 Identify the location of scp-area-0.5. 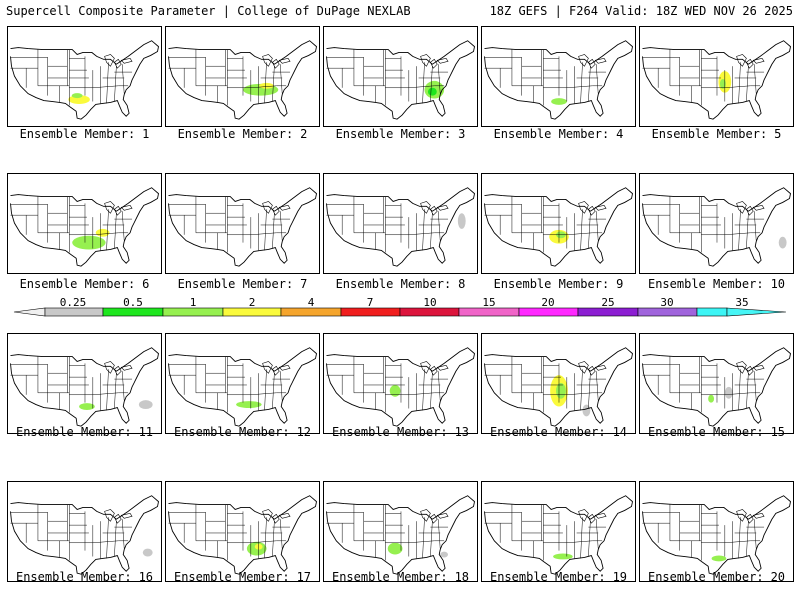
(432, 91).